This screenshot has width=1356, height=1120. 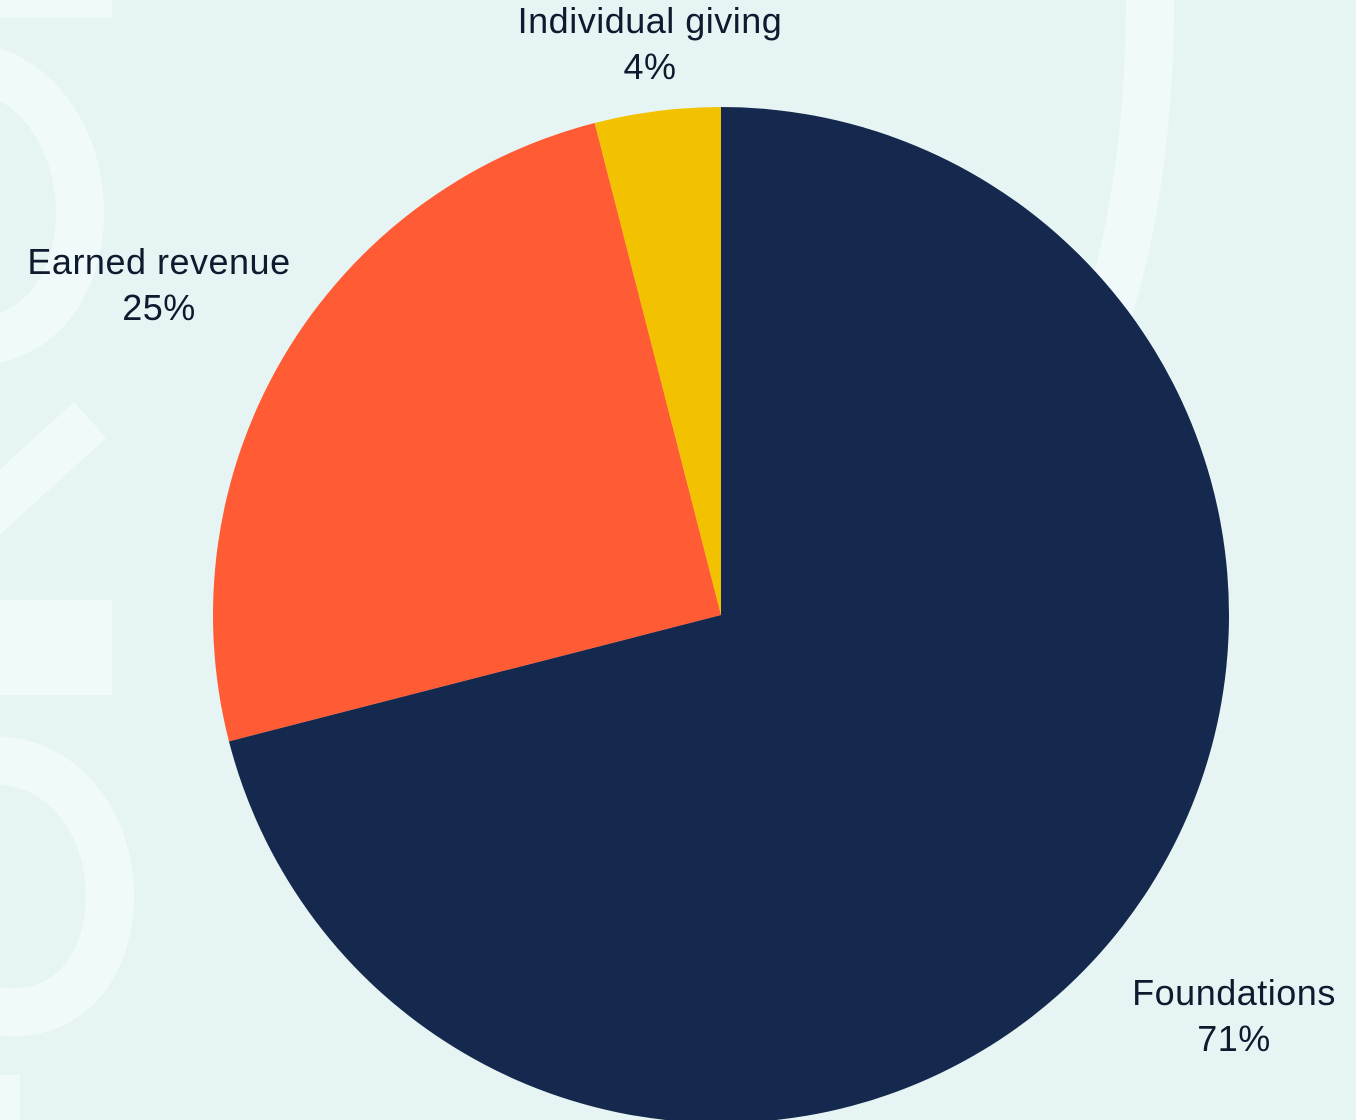 What do you see at coordinates (1234, 992) in the screenshot?
I see `slice-name: Foundations` at bounding box center [1234, 992].